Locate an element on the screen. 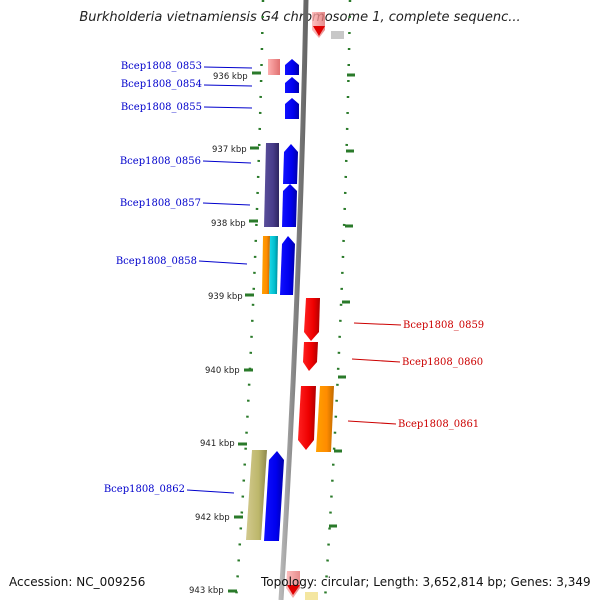  tick-label-936: 936 kbp is located at coordinates (230, 77).